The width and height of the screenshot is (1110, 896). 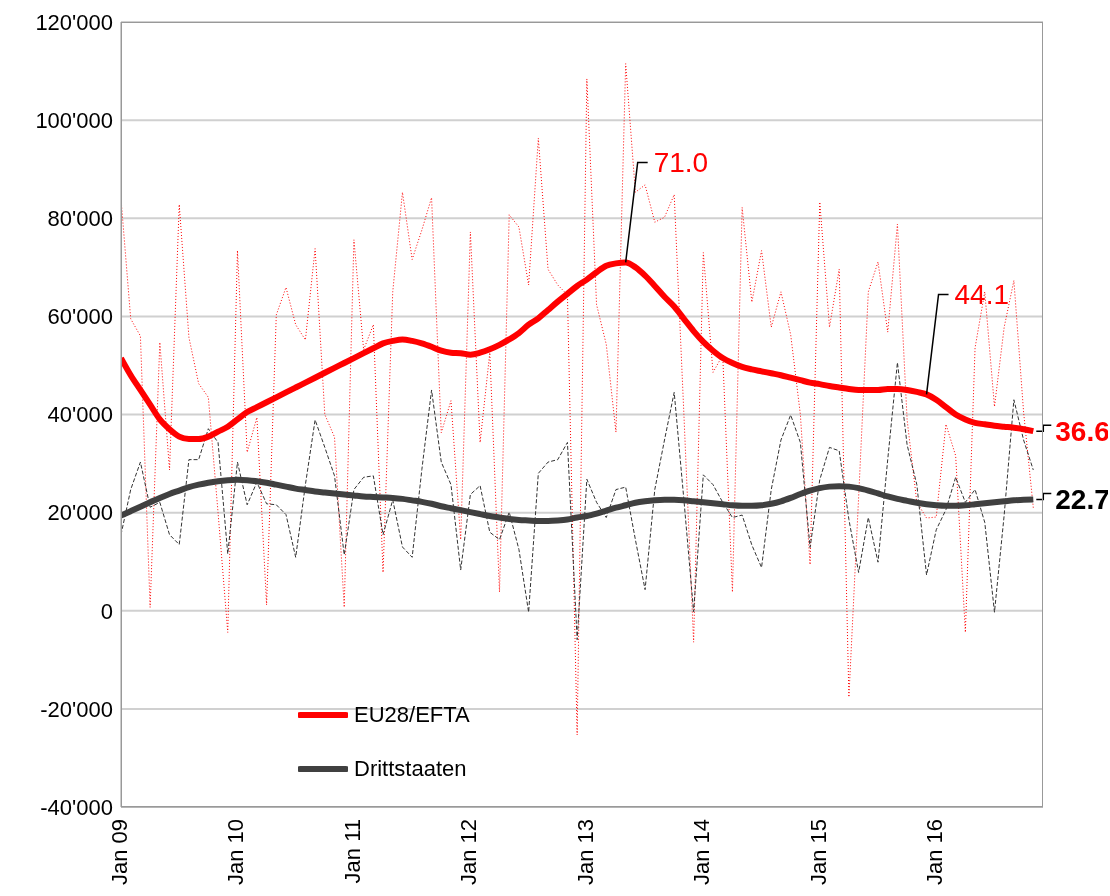 What do you see at coordinates (469, 852) in the screenshot?
I see `x-tick-label: Jan 12` at bounding box center [469, 852].